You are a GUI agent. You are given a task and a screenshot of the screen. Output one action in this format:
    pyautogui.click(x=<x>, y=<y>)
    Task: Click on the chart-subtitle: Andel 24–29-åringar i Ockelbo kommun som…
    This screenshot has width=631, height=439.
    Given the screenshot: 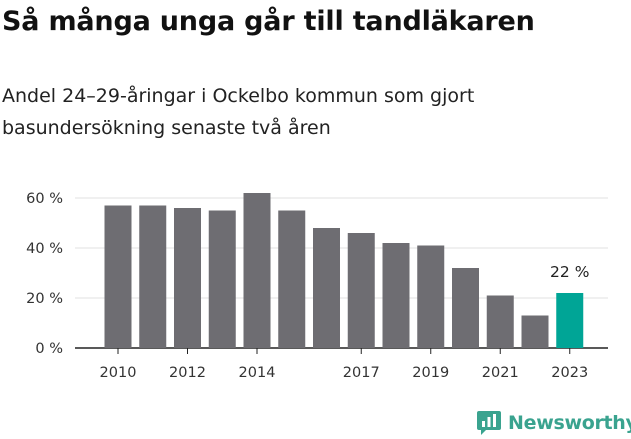 What is the action you would take?
    pyautogui.click(x=238, y=112)
    